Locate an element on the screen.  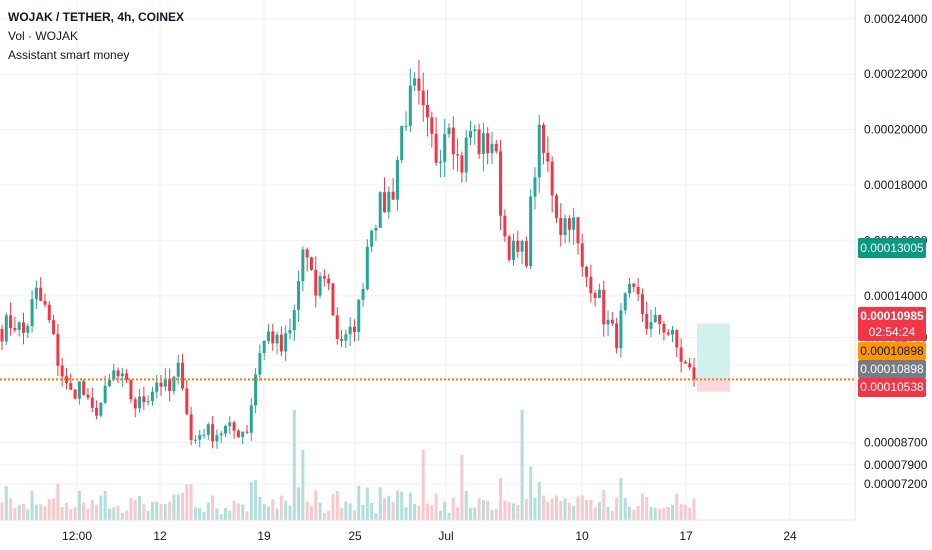
price-tick-label: 0.00008700 is located at coordinates (896, 443).